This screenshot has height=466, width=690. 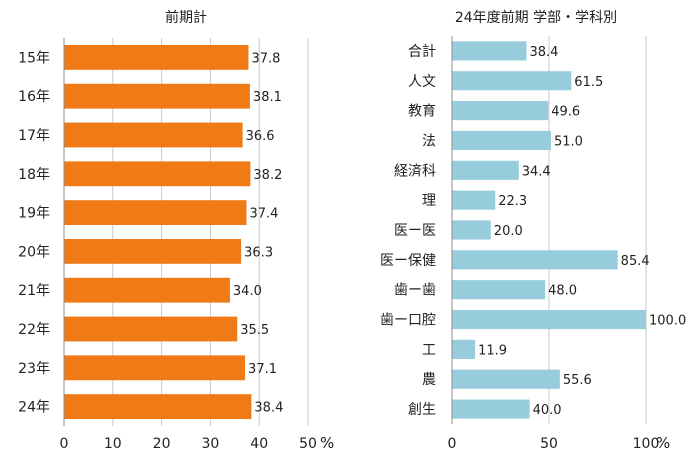 What do you see at coordinates (267, 97) in the screenshot?
I see `value-label: 38.1` at bounding box center [267, 97].